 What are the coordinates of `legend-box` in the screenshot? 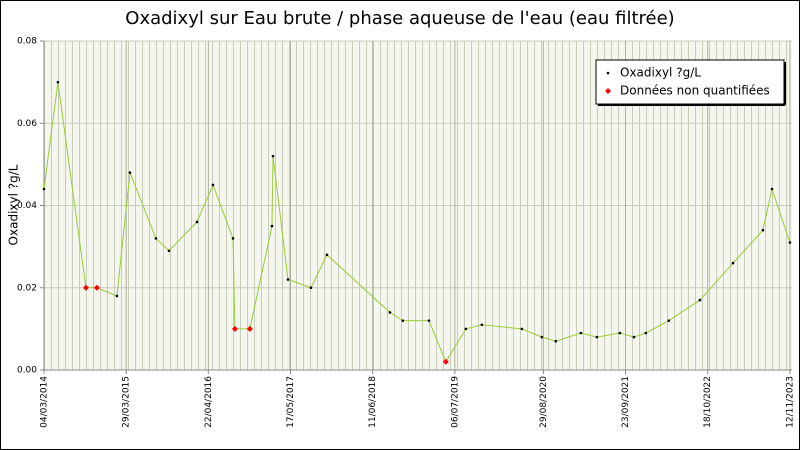 It's located at (690, 82).